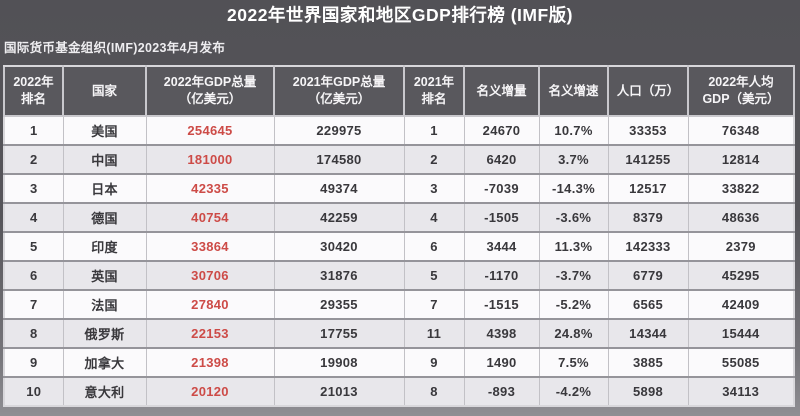 The height and width of the screenshot is (416, 800). I want to click on table-cell: 5898, so click(648, 392).